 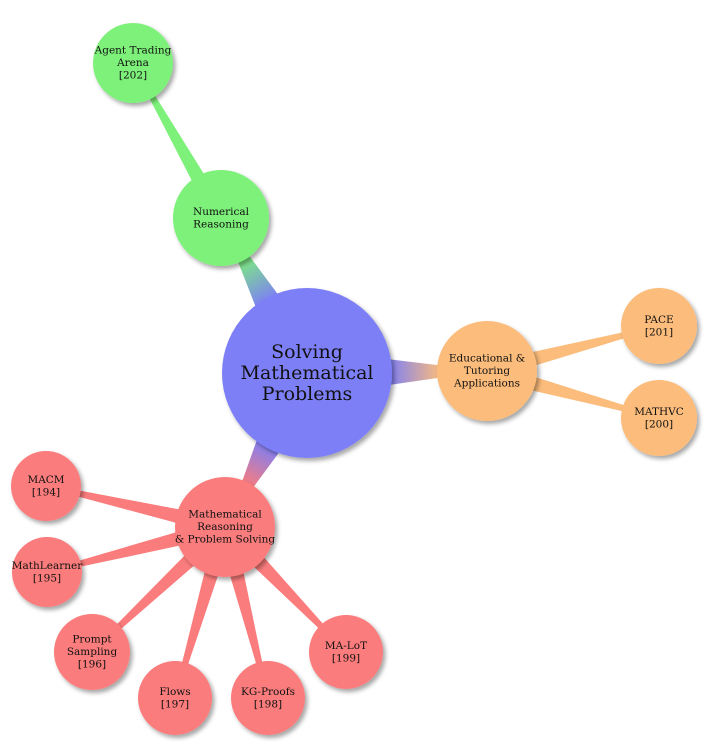 I want to click on branch-node-math-reasoning: Mathematical Reasoning & Problem Solving, so click(x=225, y=527).